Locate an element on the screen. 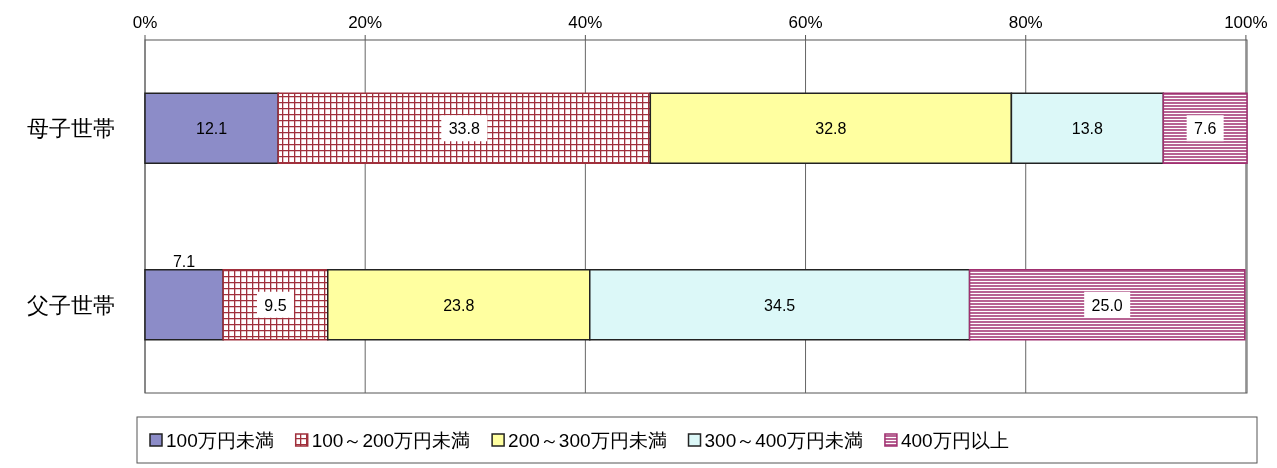  data-label: 33.8 is located at coordinates (464, 129).